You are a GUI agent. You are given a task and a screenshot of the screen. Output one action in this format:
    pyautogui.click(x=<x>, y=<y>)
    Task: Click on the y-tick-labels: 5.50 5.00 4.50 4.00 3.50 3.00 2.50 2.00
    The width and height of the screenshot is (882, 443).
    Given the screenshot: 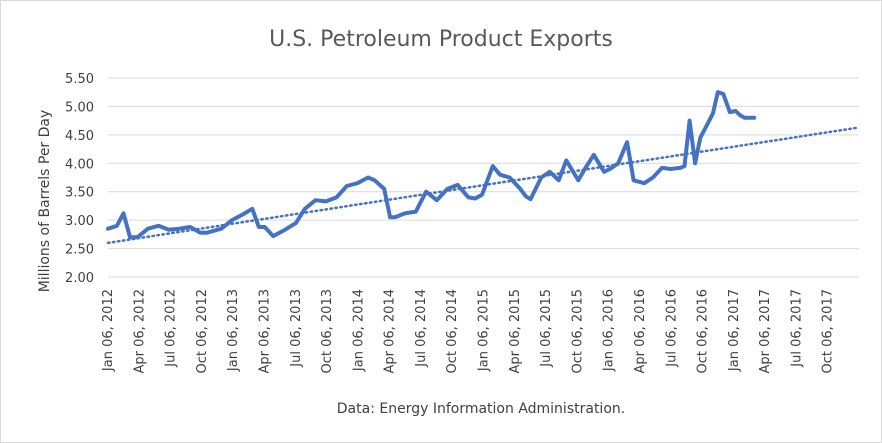 What is the action you would take?
    pyautogui.click(x=79, y=179)
    